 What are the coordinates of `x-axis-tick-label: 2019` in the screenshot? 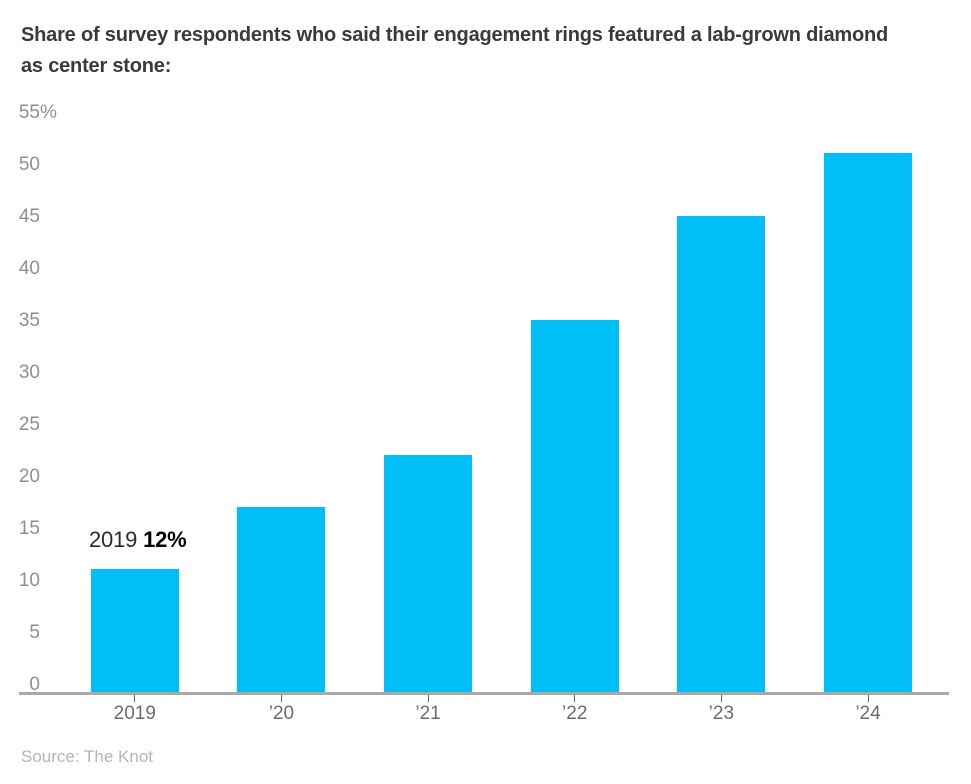 It's located at (134, 713).